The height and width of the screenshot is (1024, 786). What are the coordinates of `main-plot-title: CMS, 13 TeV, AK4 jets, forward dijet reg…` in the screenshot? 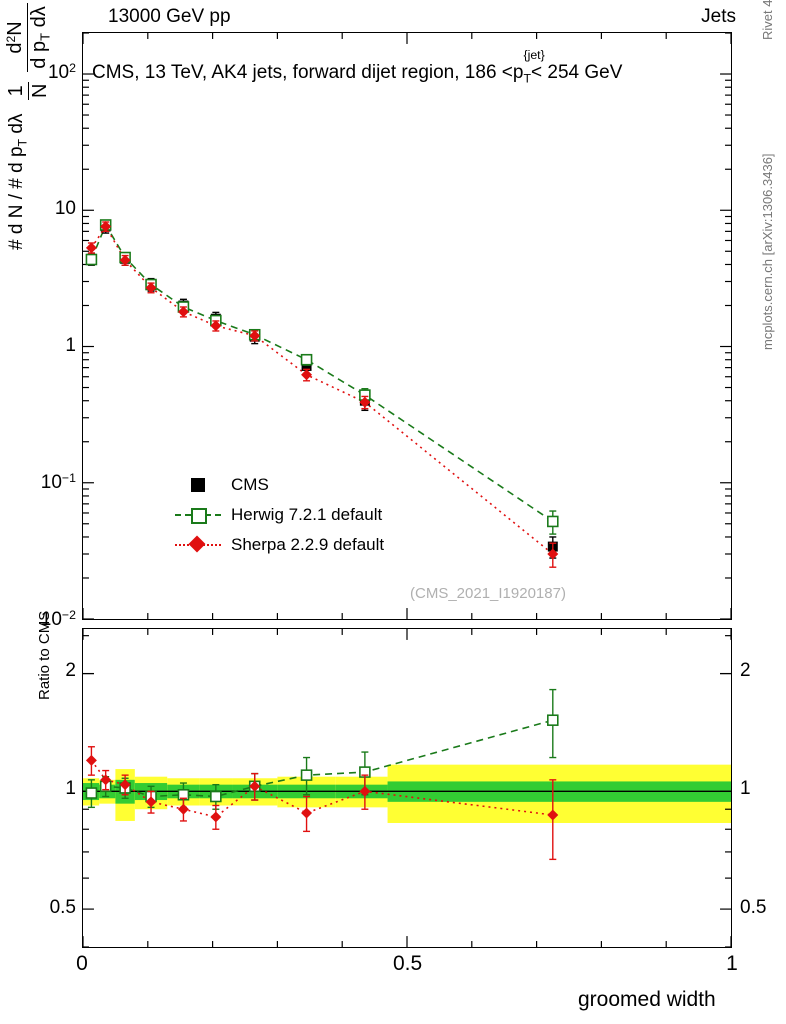 It's located at (357, 67).